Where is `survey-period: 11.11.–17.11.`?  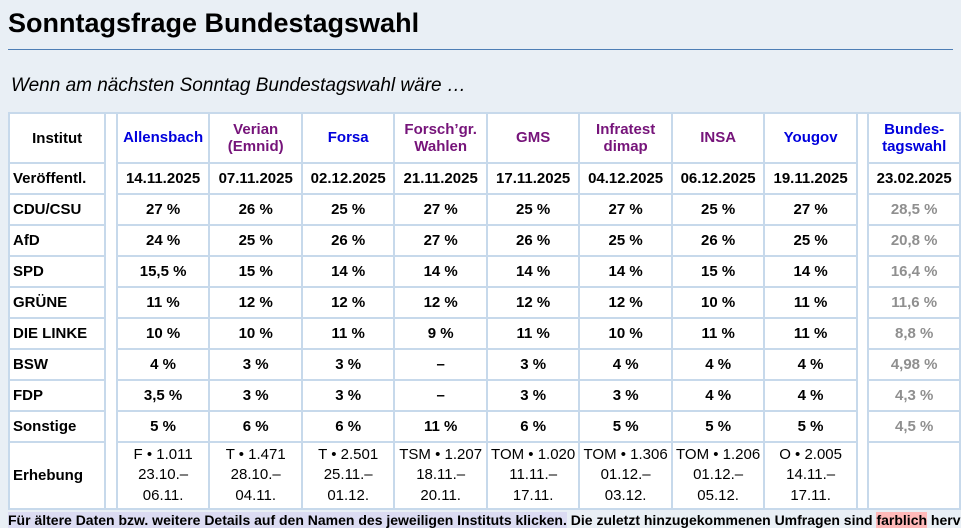
survey-period: 11.11.–17.11. is located at coordinates (533, 485).